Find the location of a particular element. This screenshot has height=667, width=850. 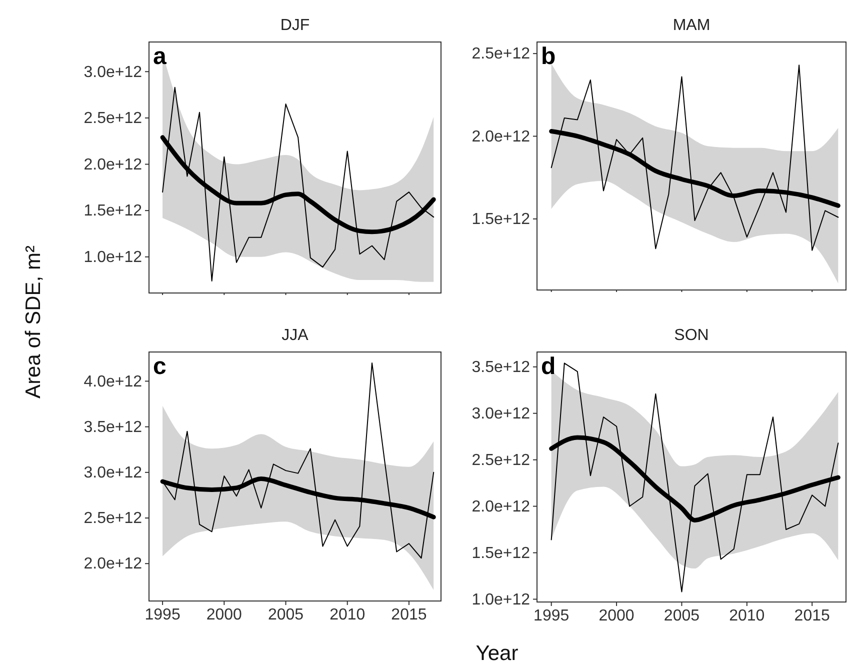

chart-title: MAM is located at coordinates (691, 25).